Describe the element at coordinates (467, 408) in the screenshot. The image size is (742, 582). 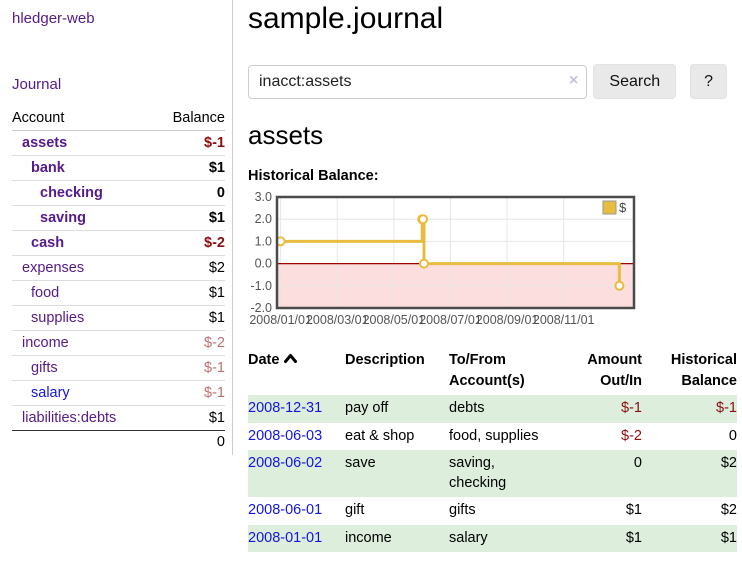
I see `register-accounts: debts` at that location.